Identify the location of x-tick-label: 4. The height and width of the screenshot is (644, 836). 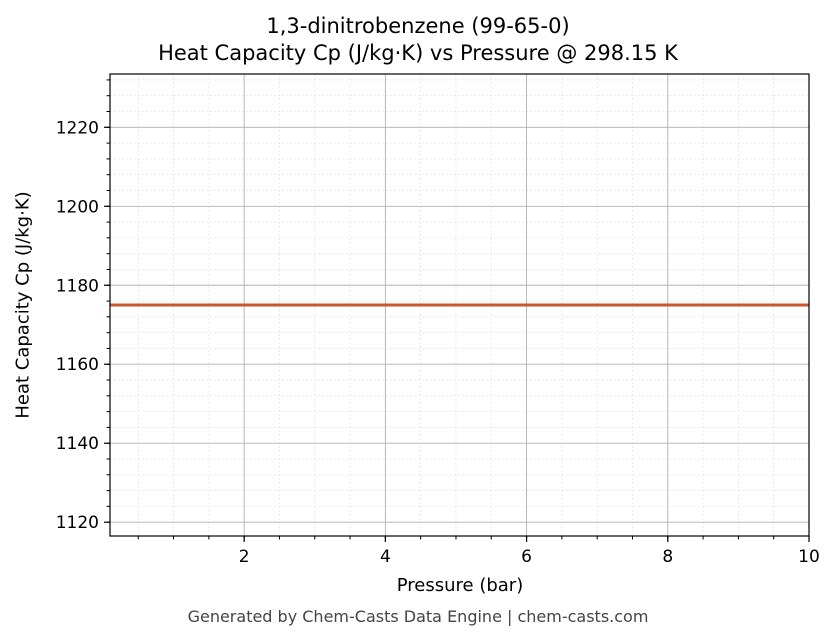
(385, 557).